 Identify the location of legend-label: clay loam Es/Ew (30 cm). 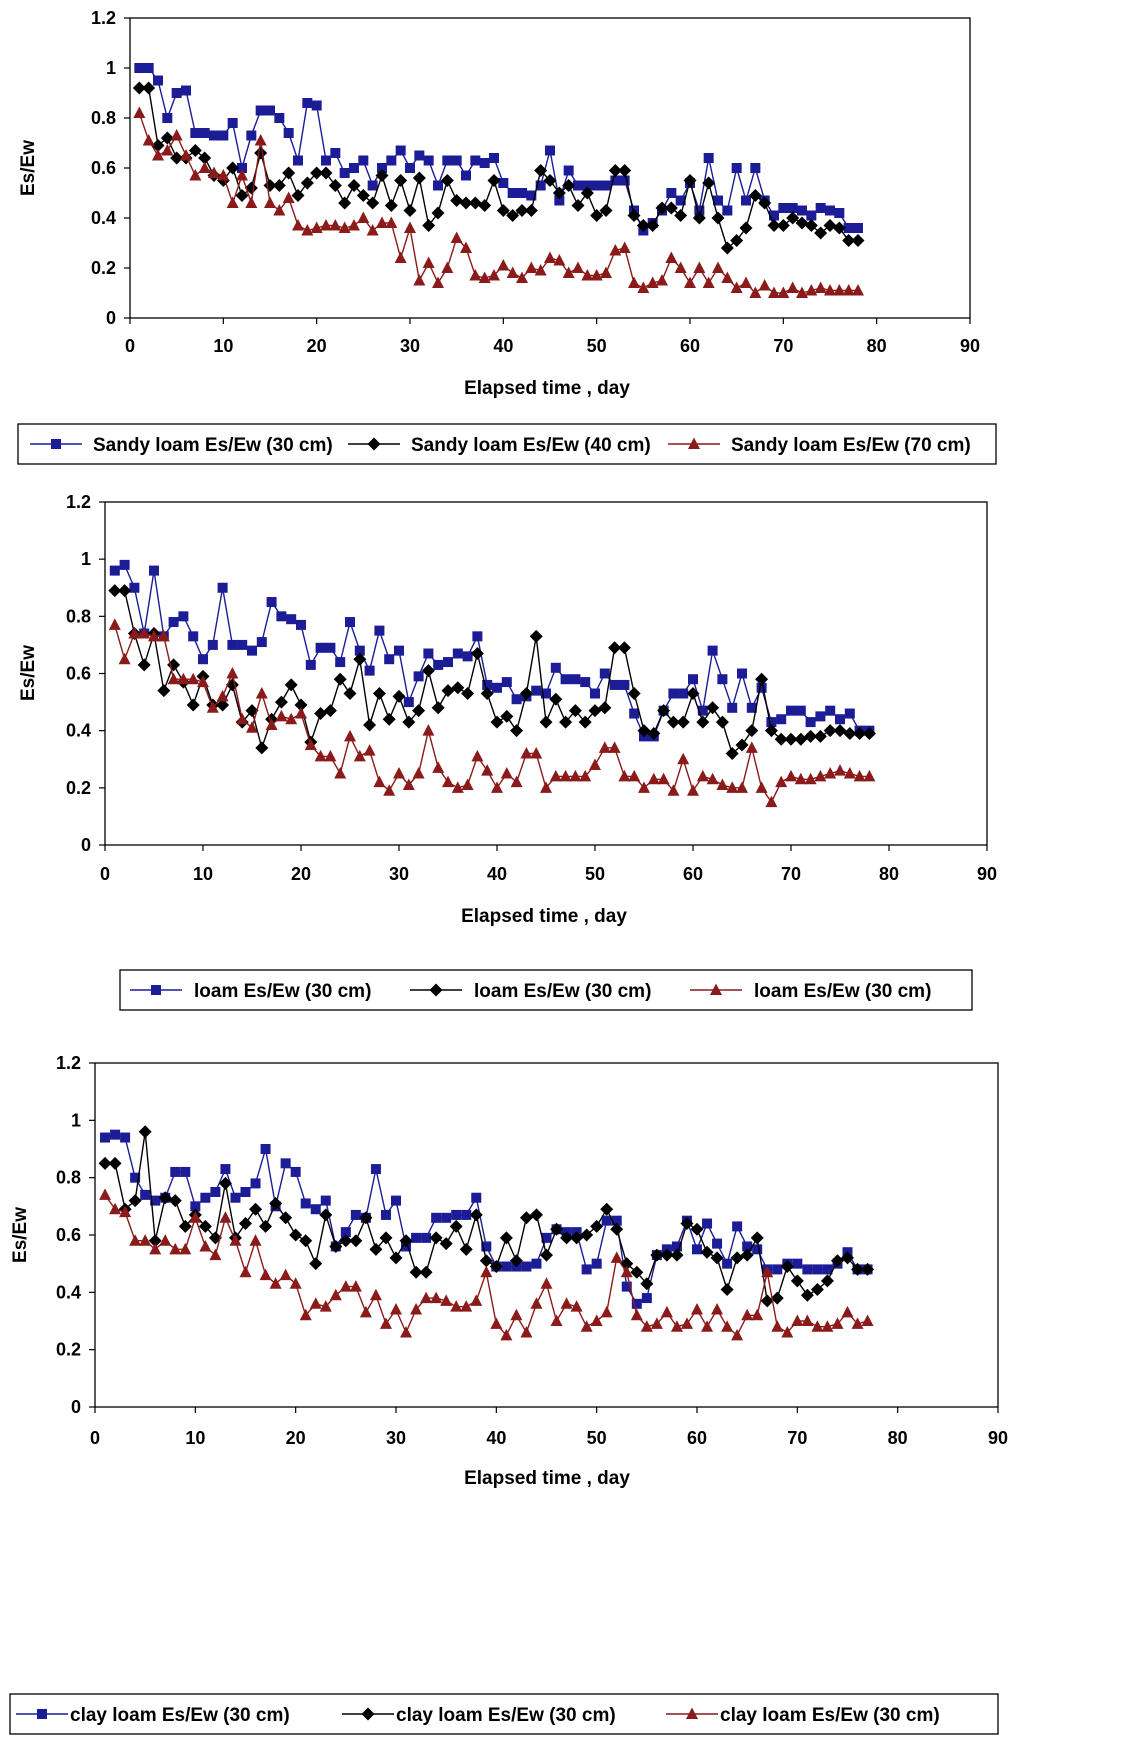
(830, 1715).